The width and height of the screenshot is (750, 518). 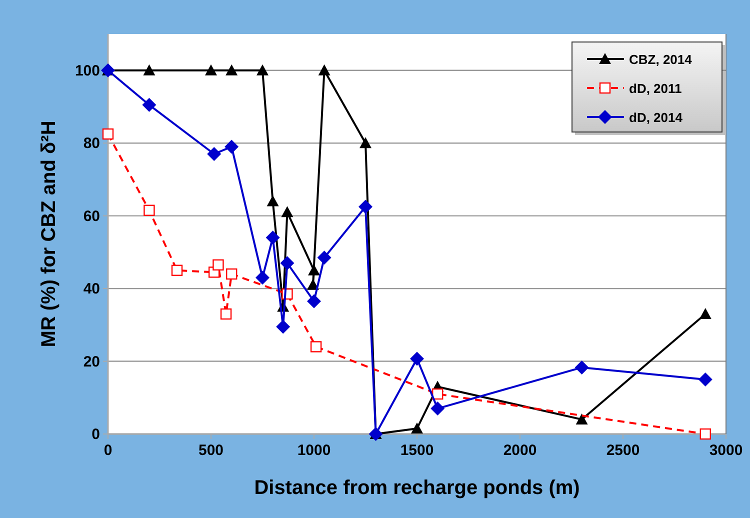 What do you see at coordinates (655, 88) in the screenshot?
I see `legend-label: dD, 2011` at bounding box center [655, 88].